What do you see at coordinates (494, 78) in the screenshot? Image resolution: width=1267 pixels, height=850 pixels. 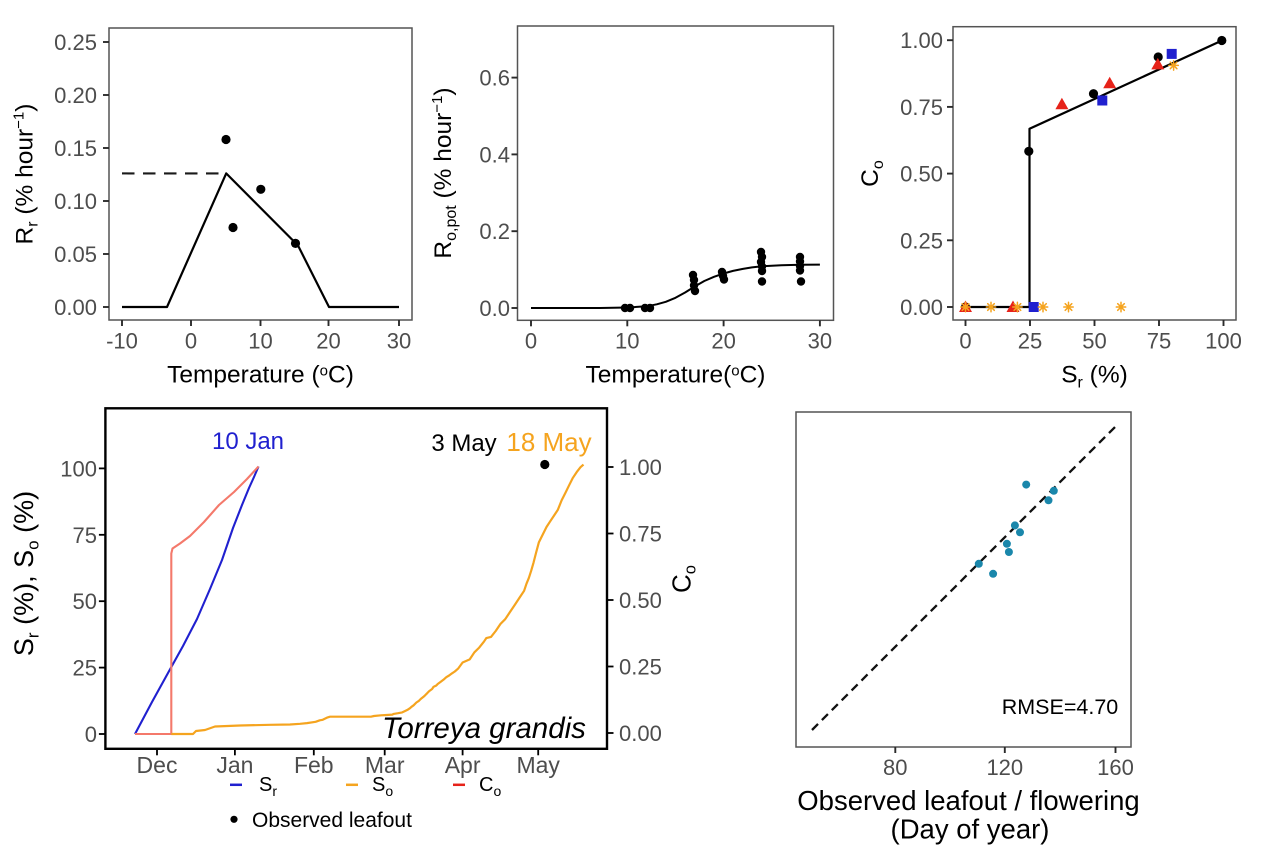 I see `svg-text: 0.6` at bounding box center [494, 78].